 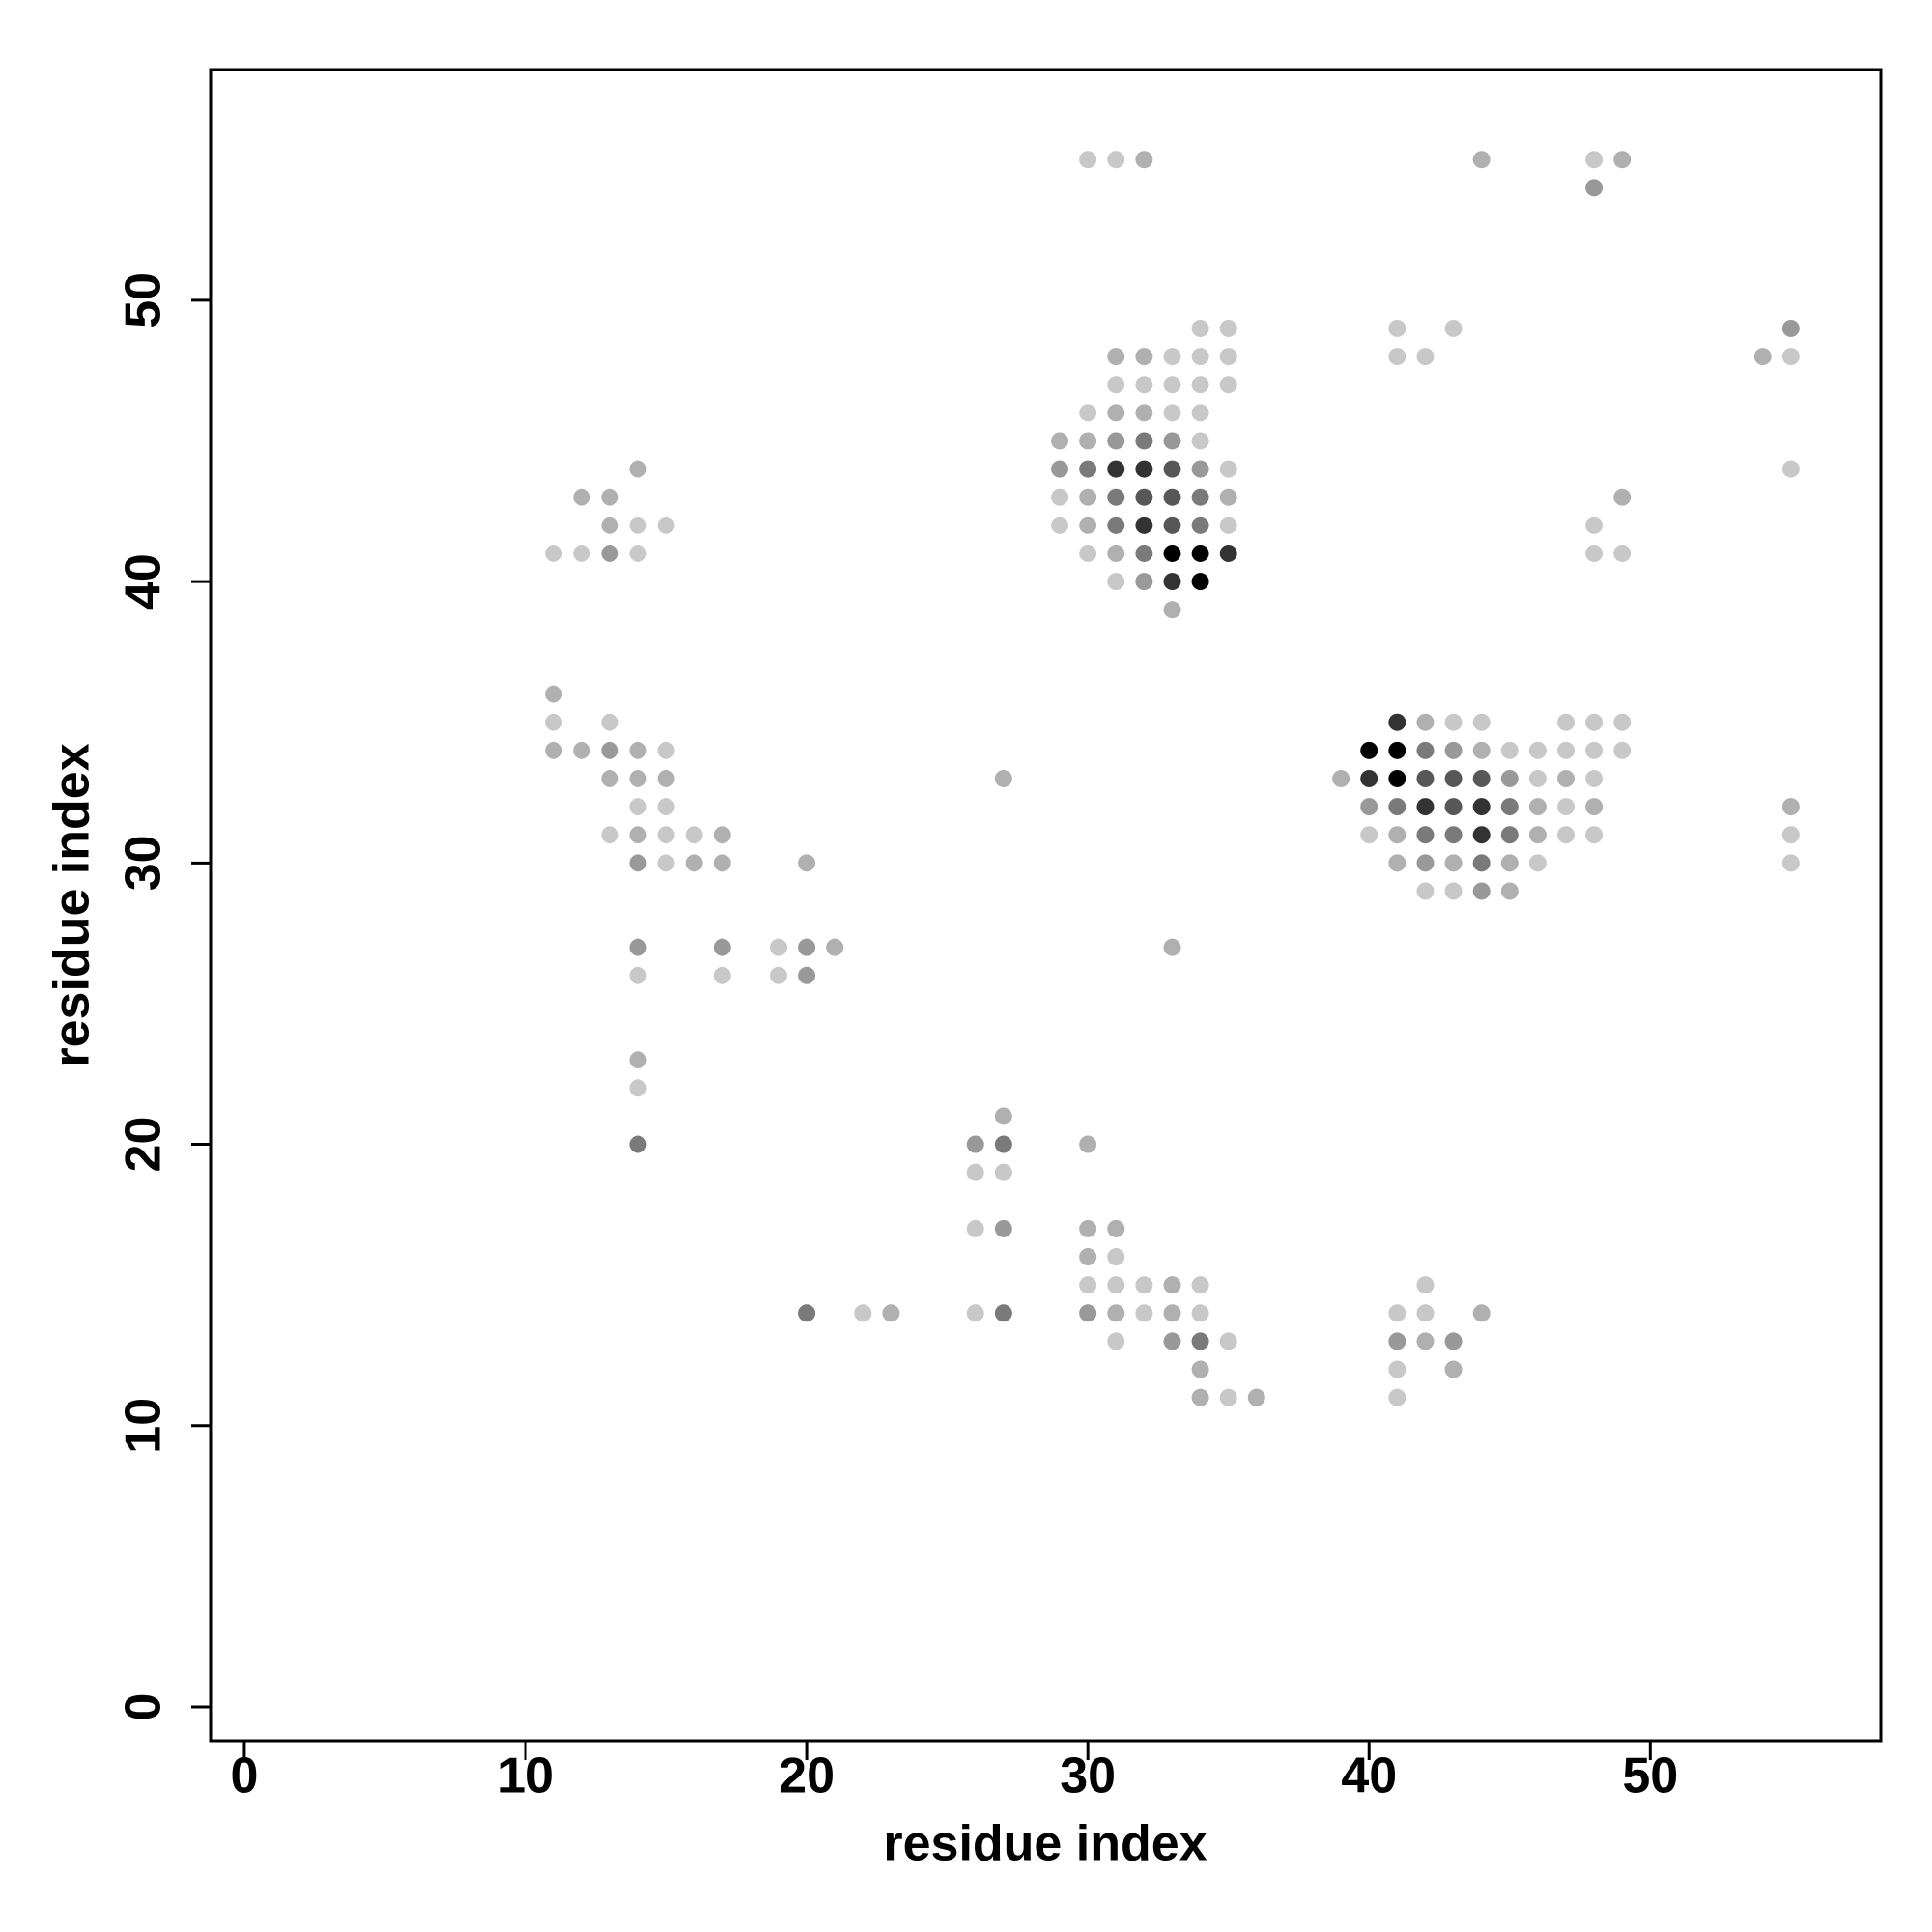 I want to click on x-tick-label: 10, so click(x=525, y=1776).